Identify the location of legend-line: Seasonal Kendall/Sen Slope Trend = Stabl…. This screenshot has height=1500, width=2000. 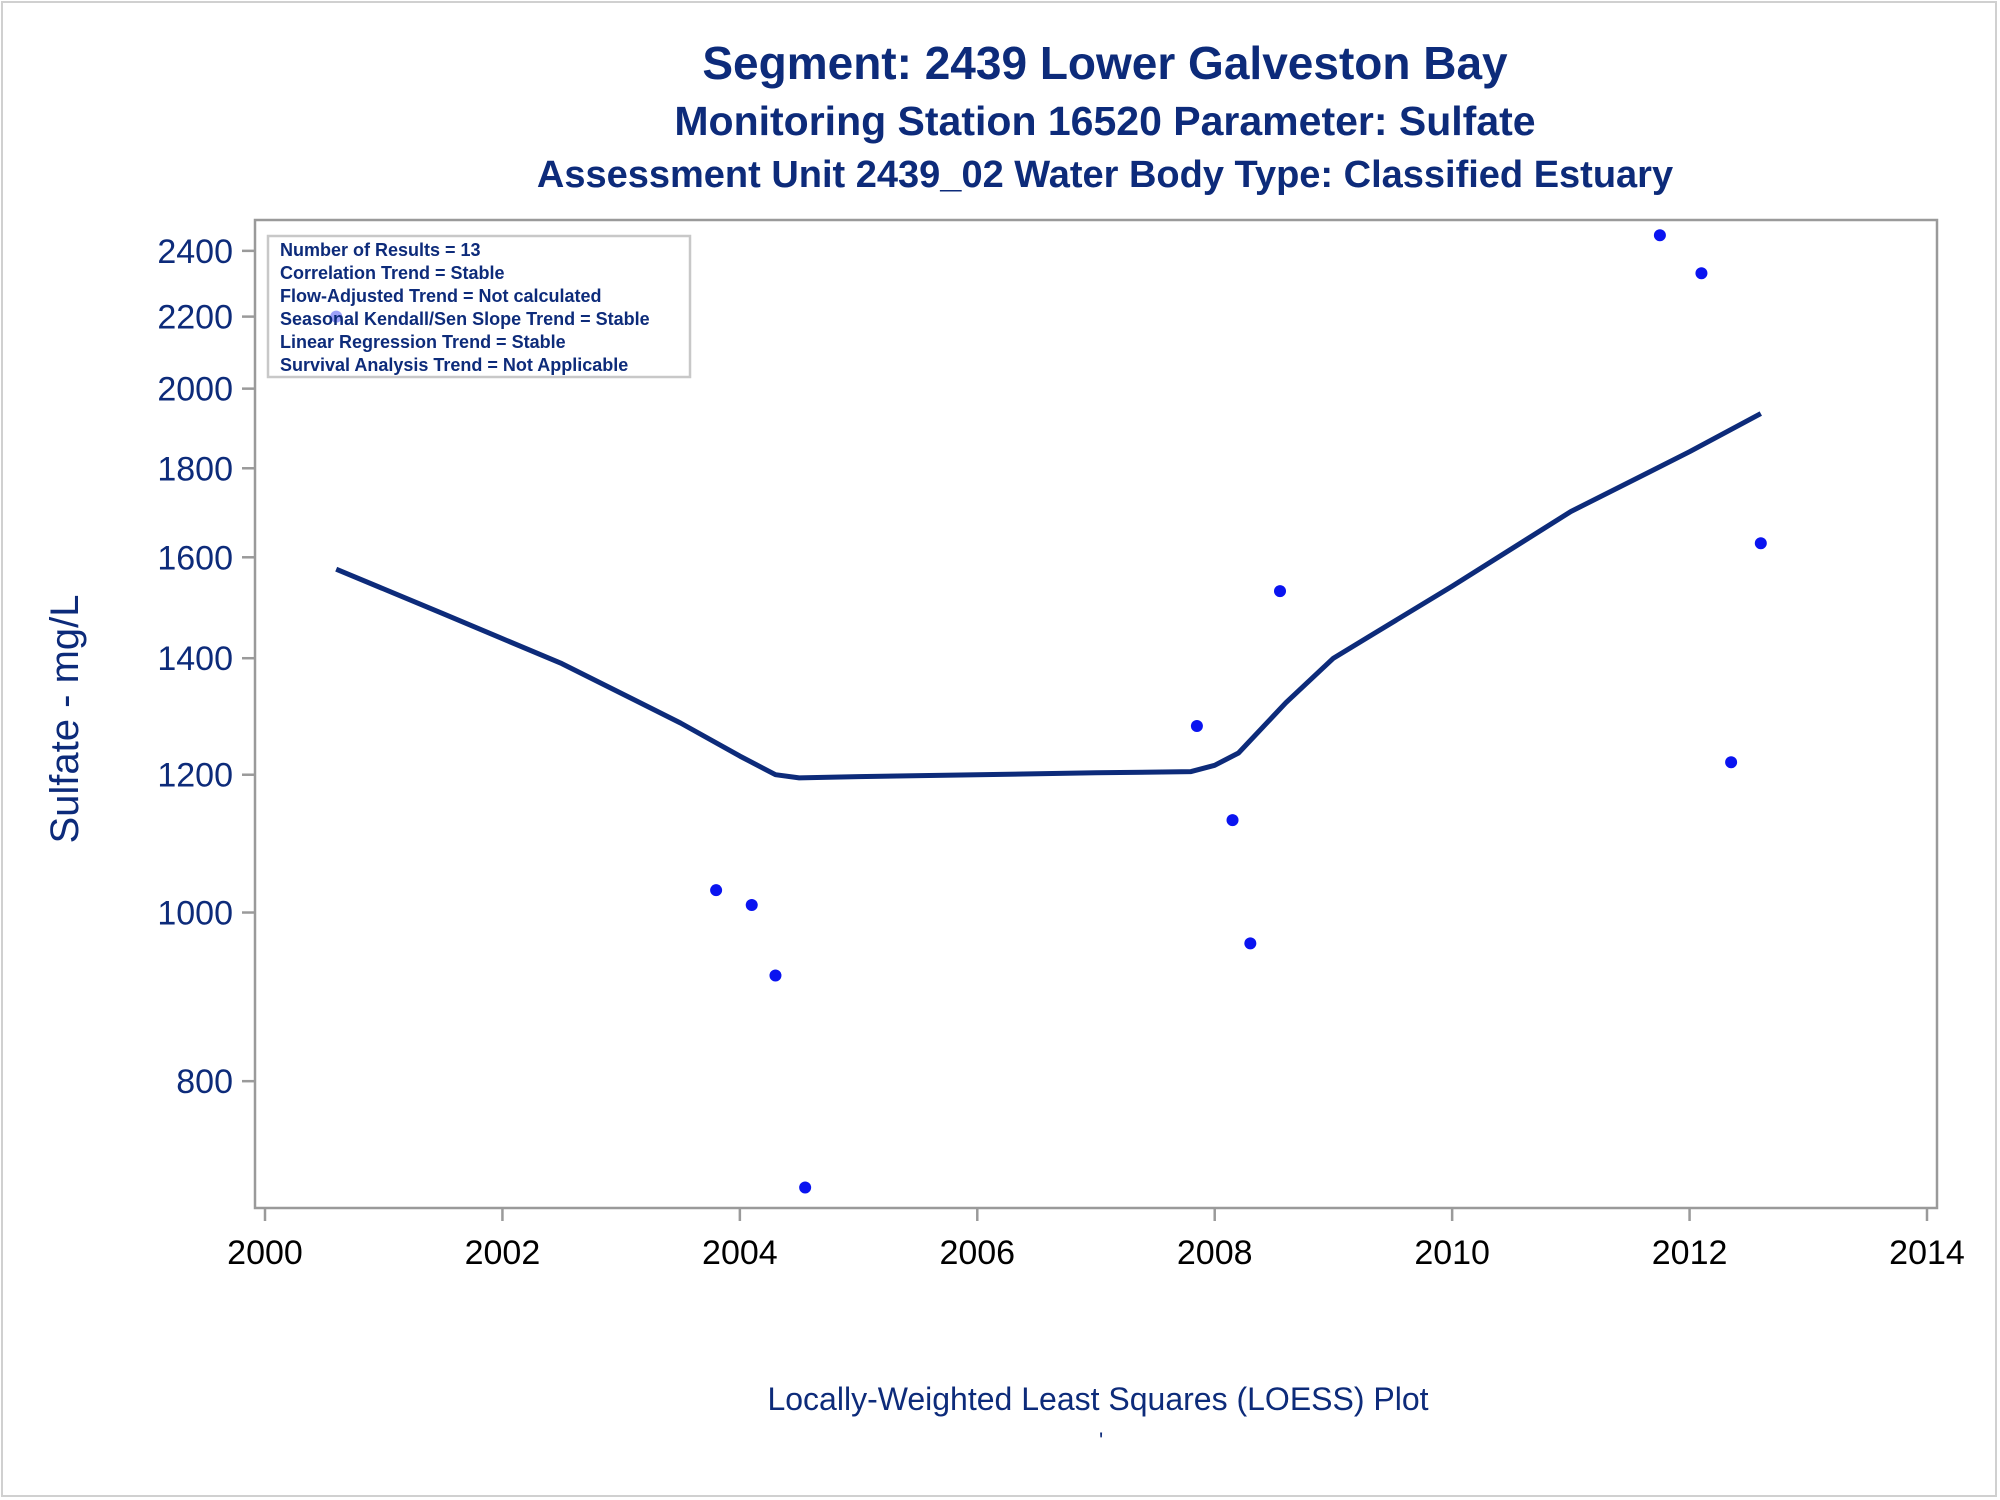
(465, 319).